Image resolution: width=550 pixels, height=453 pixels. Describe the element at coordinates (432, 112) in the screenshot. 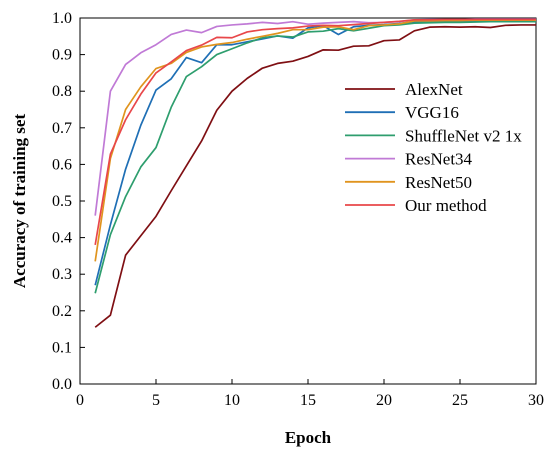

I see `legend-label-vgg16: VGG16` at that location.